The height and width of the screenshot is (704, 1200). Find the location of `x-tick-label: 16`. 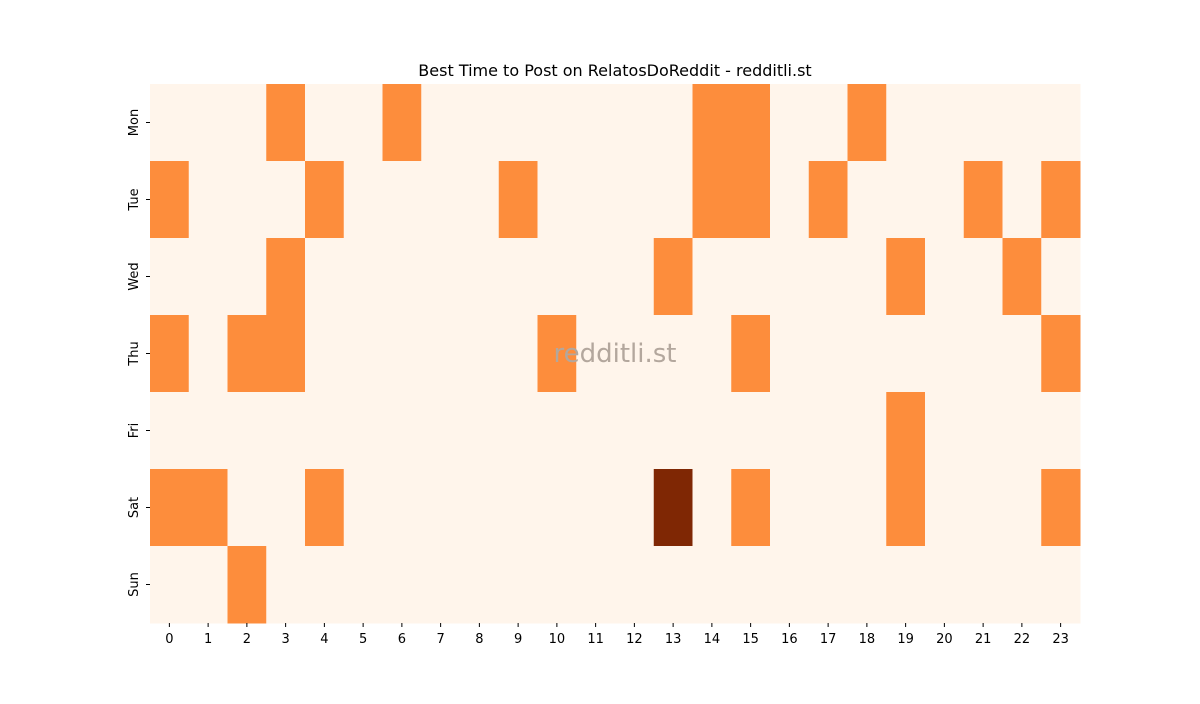

x-tick-label: 16 is located at coordinates (789, 639).